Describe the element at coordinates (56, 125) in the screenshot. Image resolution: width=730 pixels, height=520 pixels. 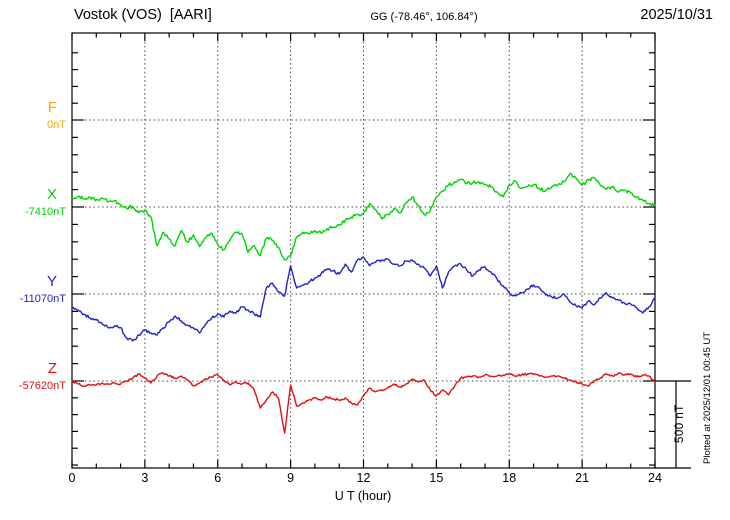
I see `component-baseline-f: 0nT` at that location.